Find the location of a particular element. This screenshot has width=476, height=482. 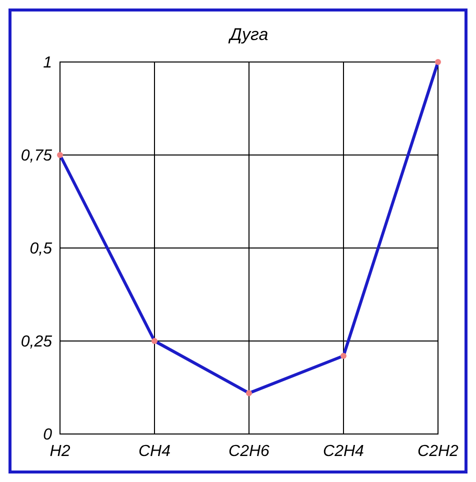

x-tick-label: C2H6 is located at coordinates (249, 451).